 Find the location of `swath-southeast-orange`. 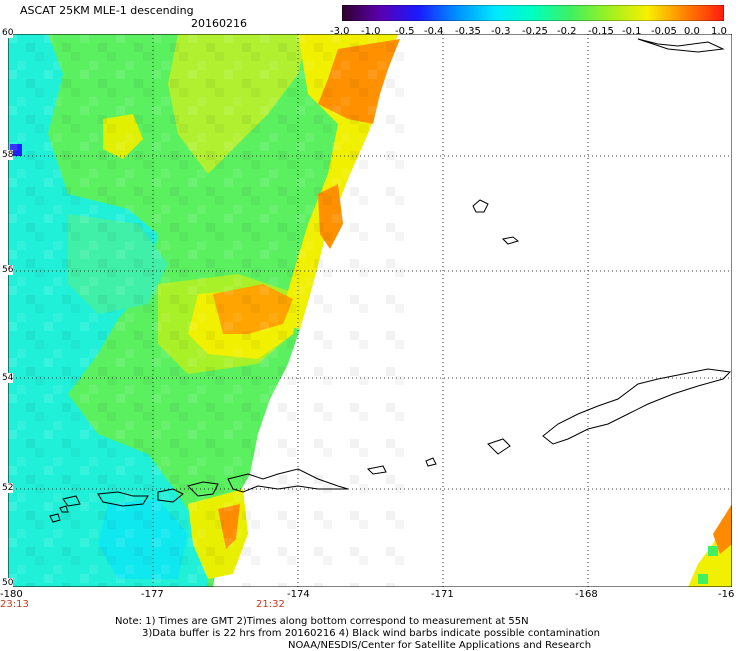

swath-southeast-orange is located at coordinates (722, 529).